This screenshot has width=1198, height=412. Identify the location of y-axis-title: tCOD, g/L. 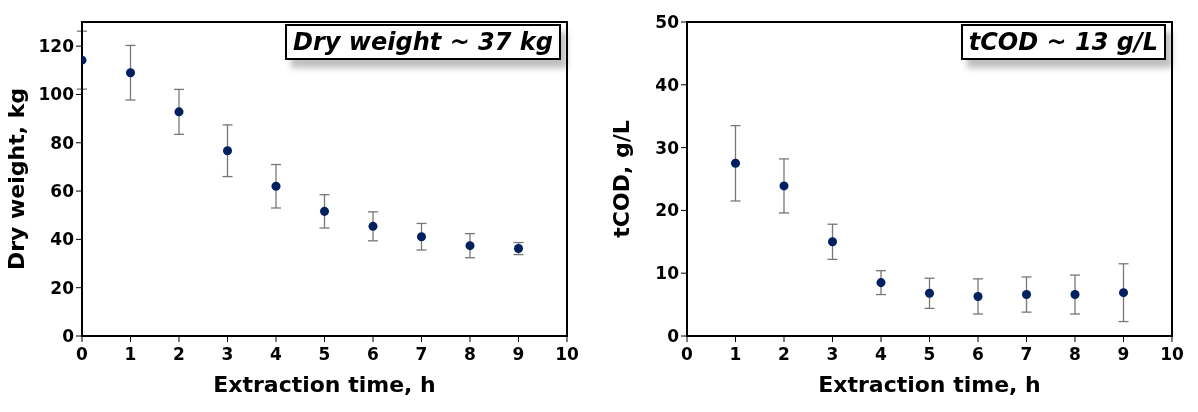
(621, 179).